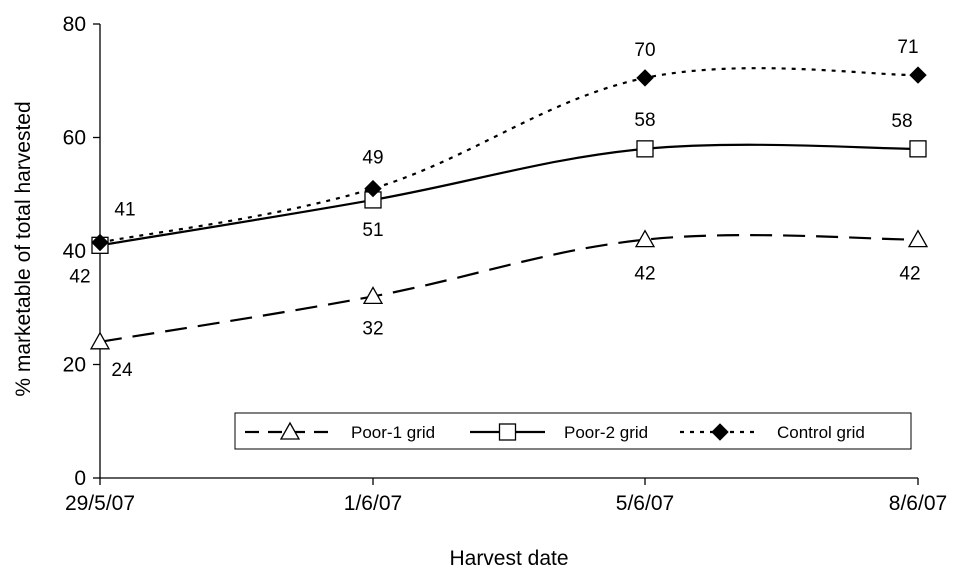 This screenshot has width=958, height=574. I want to click on data-label: 32, so click(372, 328).